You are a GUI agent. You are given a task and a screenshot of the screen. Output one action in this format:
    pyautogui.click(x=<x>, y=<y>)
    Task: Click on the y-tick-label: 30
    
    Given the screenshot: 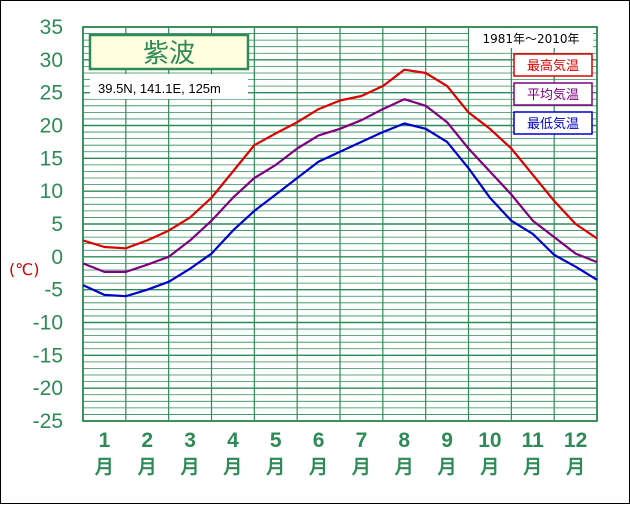 What is the action you would take?
    pyautogui.click(x=51, y=60)
    